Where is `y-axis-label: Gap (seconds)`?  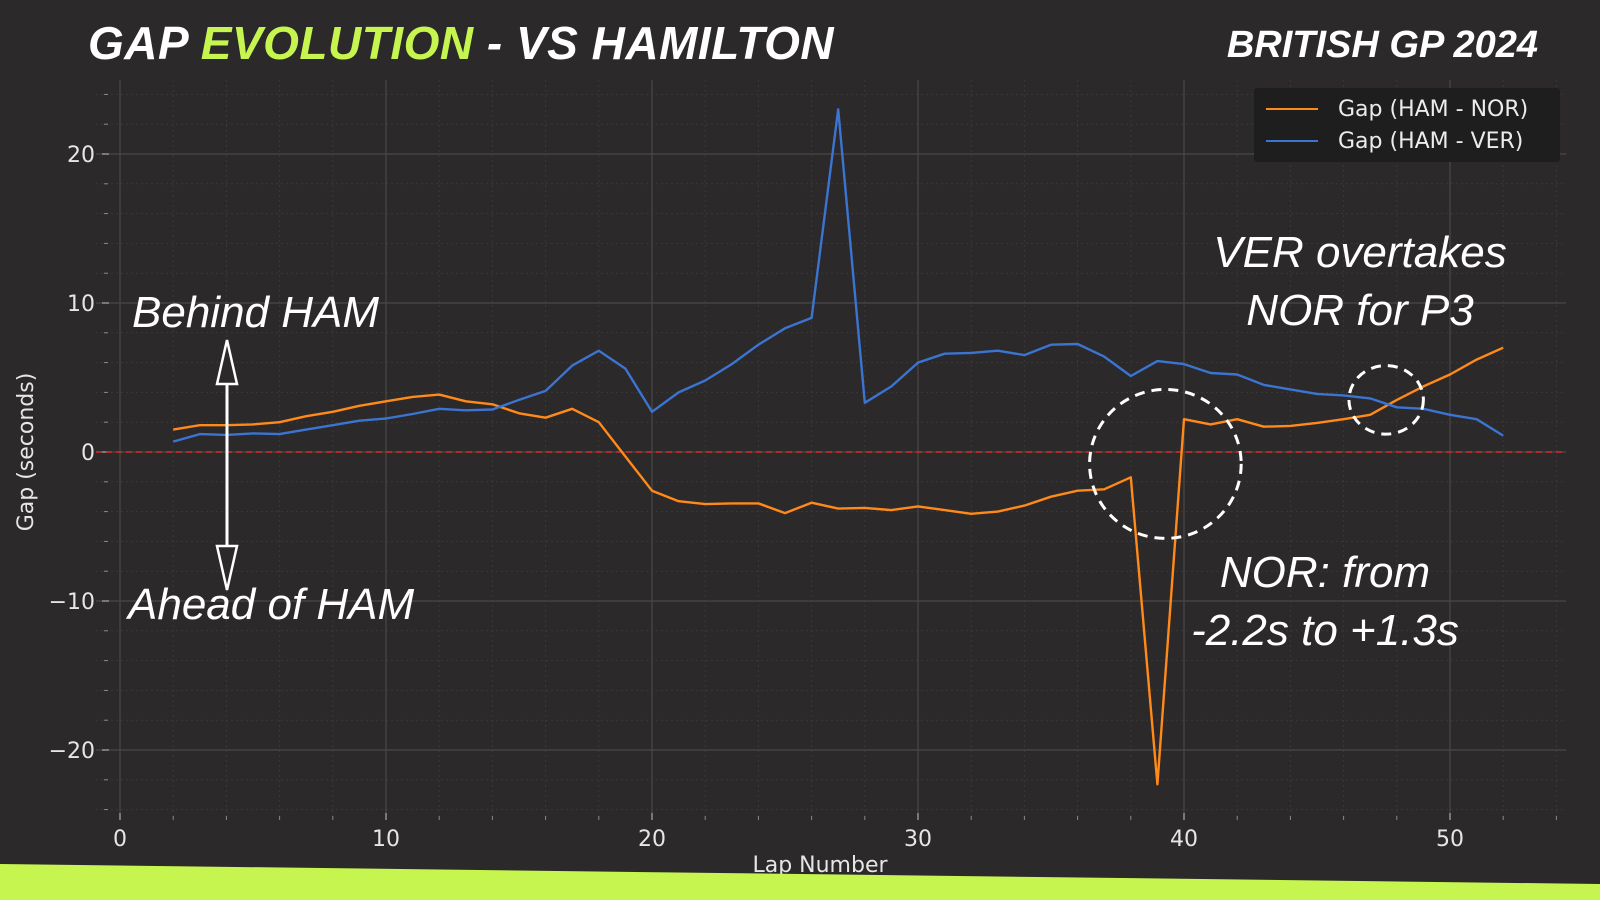
y-axis-label: Gap (seconds) is located at coordinates (26, 452).